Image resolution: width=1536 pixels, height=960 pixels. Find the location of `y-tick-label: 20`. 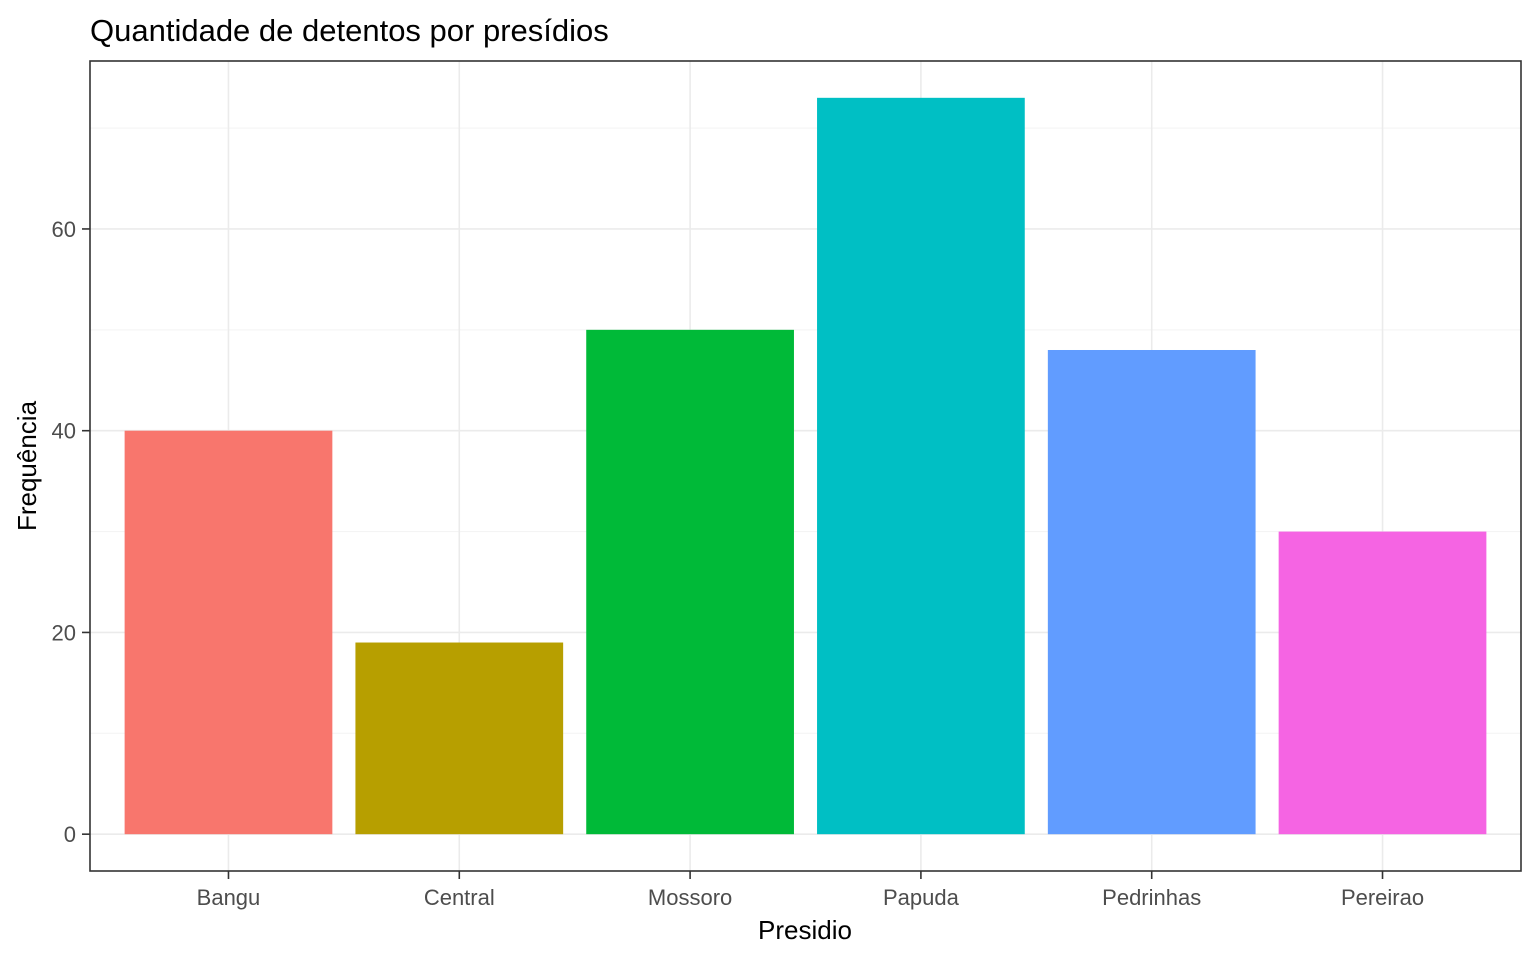

y-tick-label: 20 is located at coordinates (64, 632).